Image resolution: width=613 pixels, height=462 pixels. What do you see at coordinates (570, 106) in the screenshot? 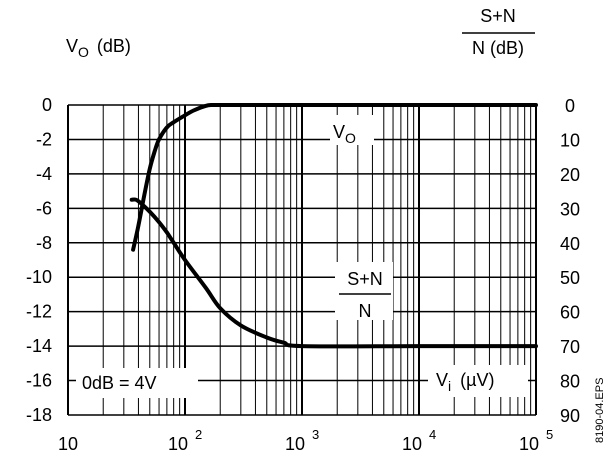
I see `right-y-tick-label: 0` at bounding box center [570, 106].